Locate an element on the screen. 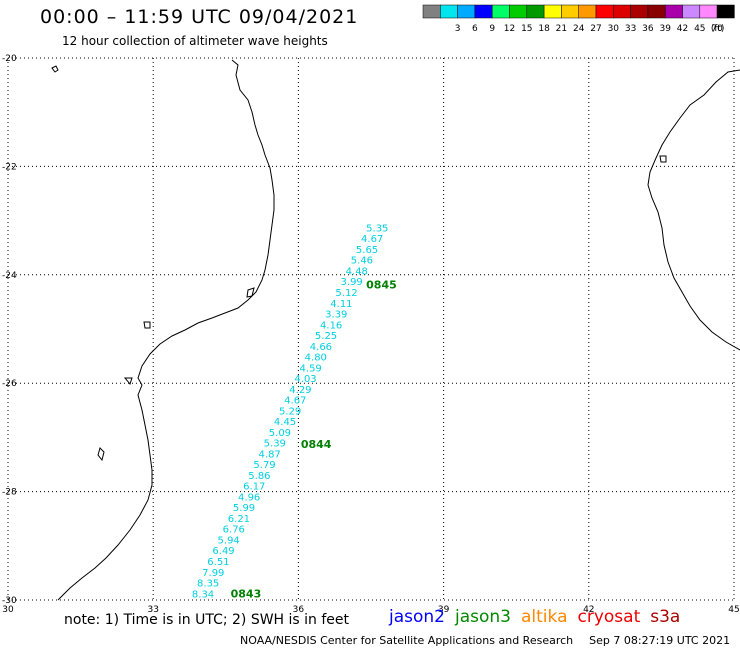 The image size is (740, 650). swh-value-label: 5.79 is located at coordinates (264, 465).